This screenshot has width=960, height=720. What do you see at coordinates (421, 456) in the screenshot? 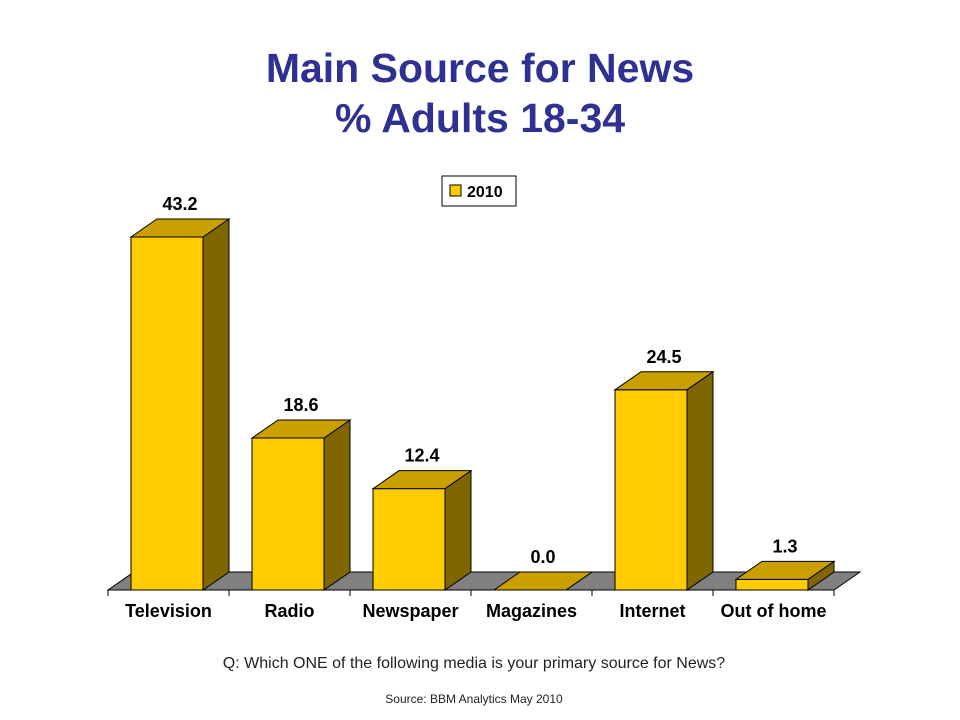
I see `data-label: 12.4` at bounding box center [421, 456].